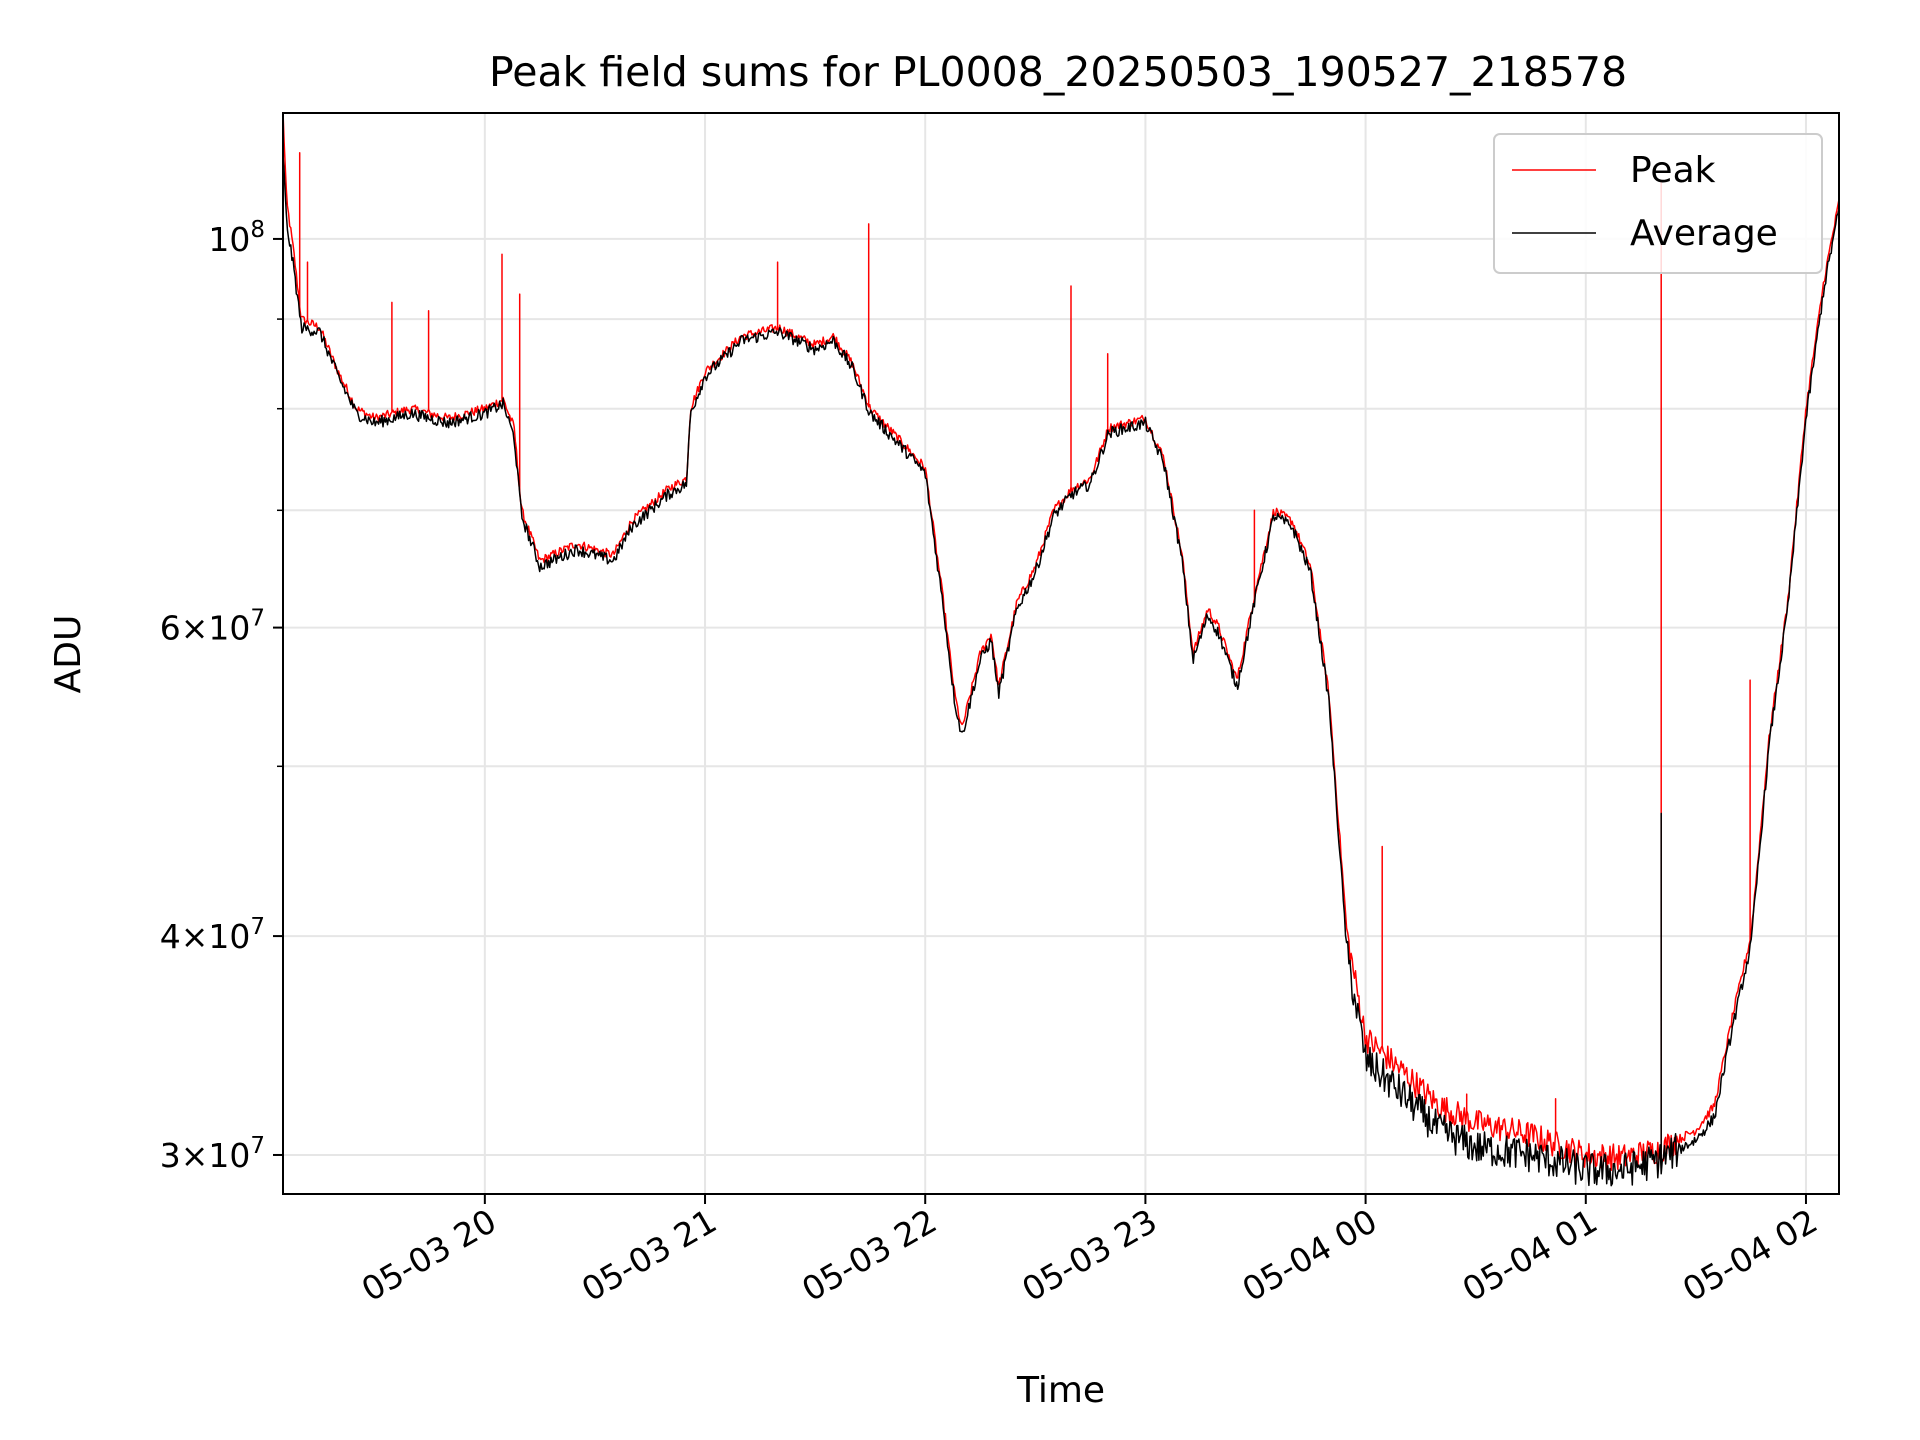  Describe the element at coordinates (236, 238) in the screenshot. I see `y-tick-label: 108` at that location.